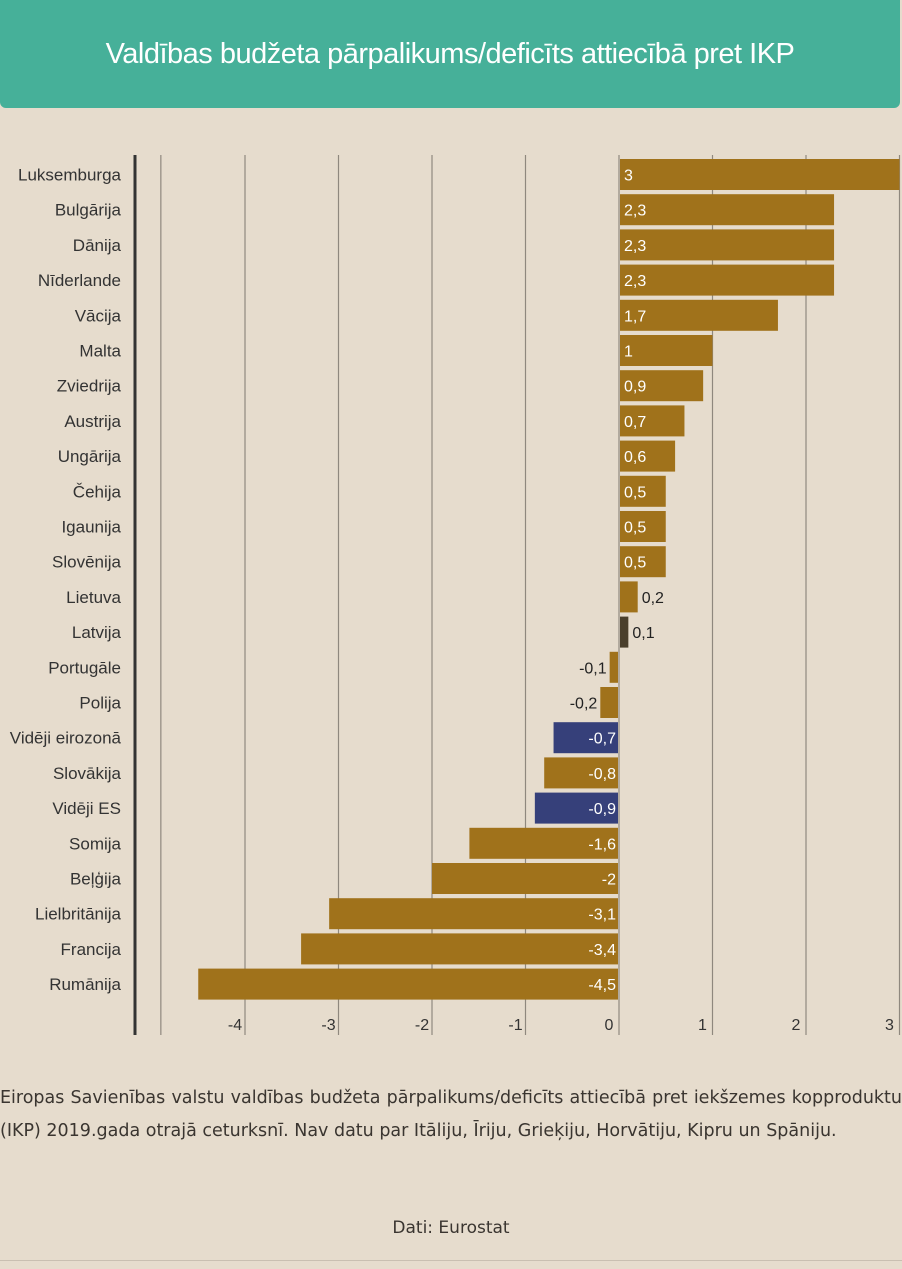 The width and height of the screenshot is (902, 1269). I want to click on value-label: -3,4, so click(602, 950).